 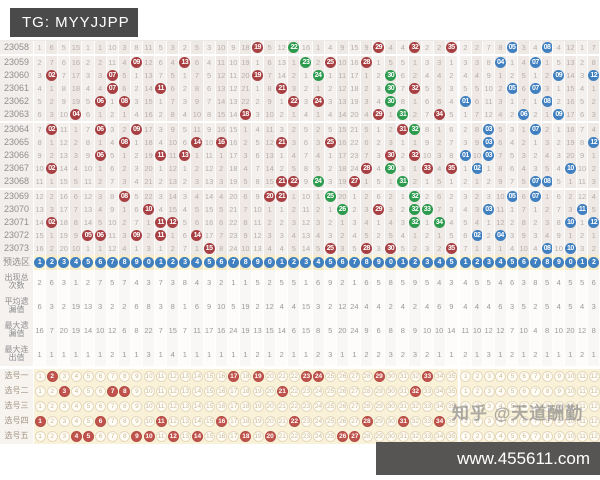 I want to click on pick-ball-selected: 5, so click(x=88, y=436).